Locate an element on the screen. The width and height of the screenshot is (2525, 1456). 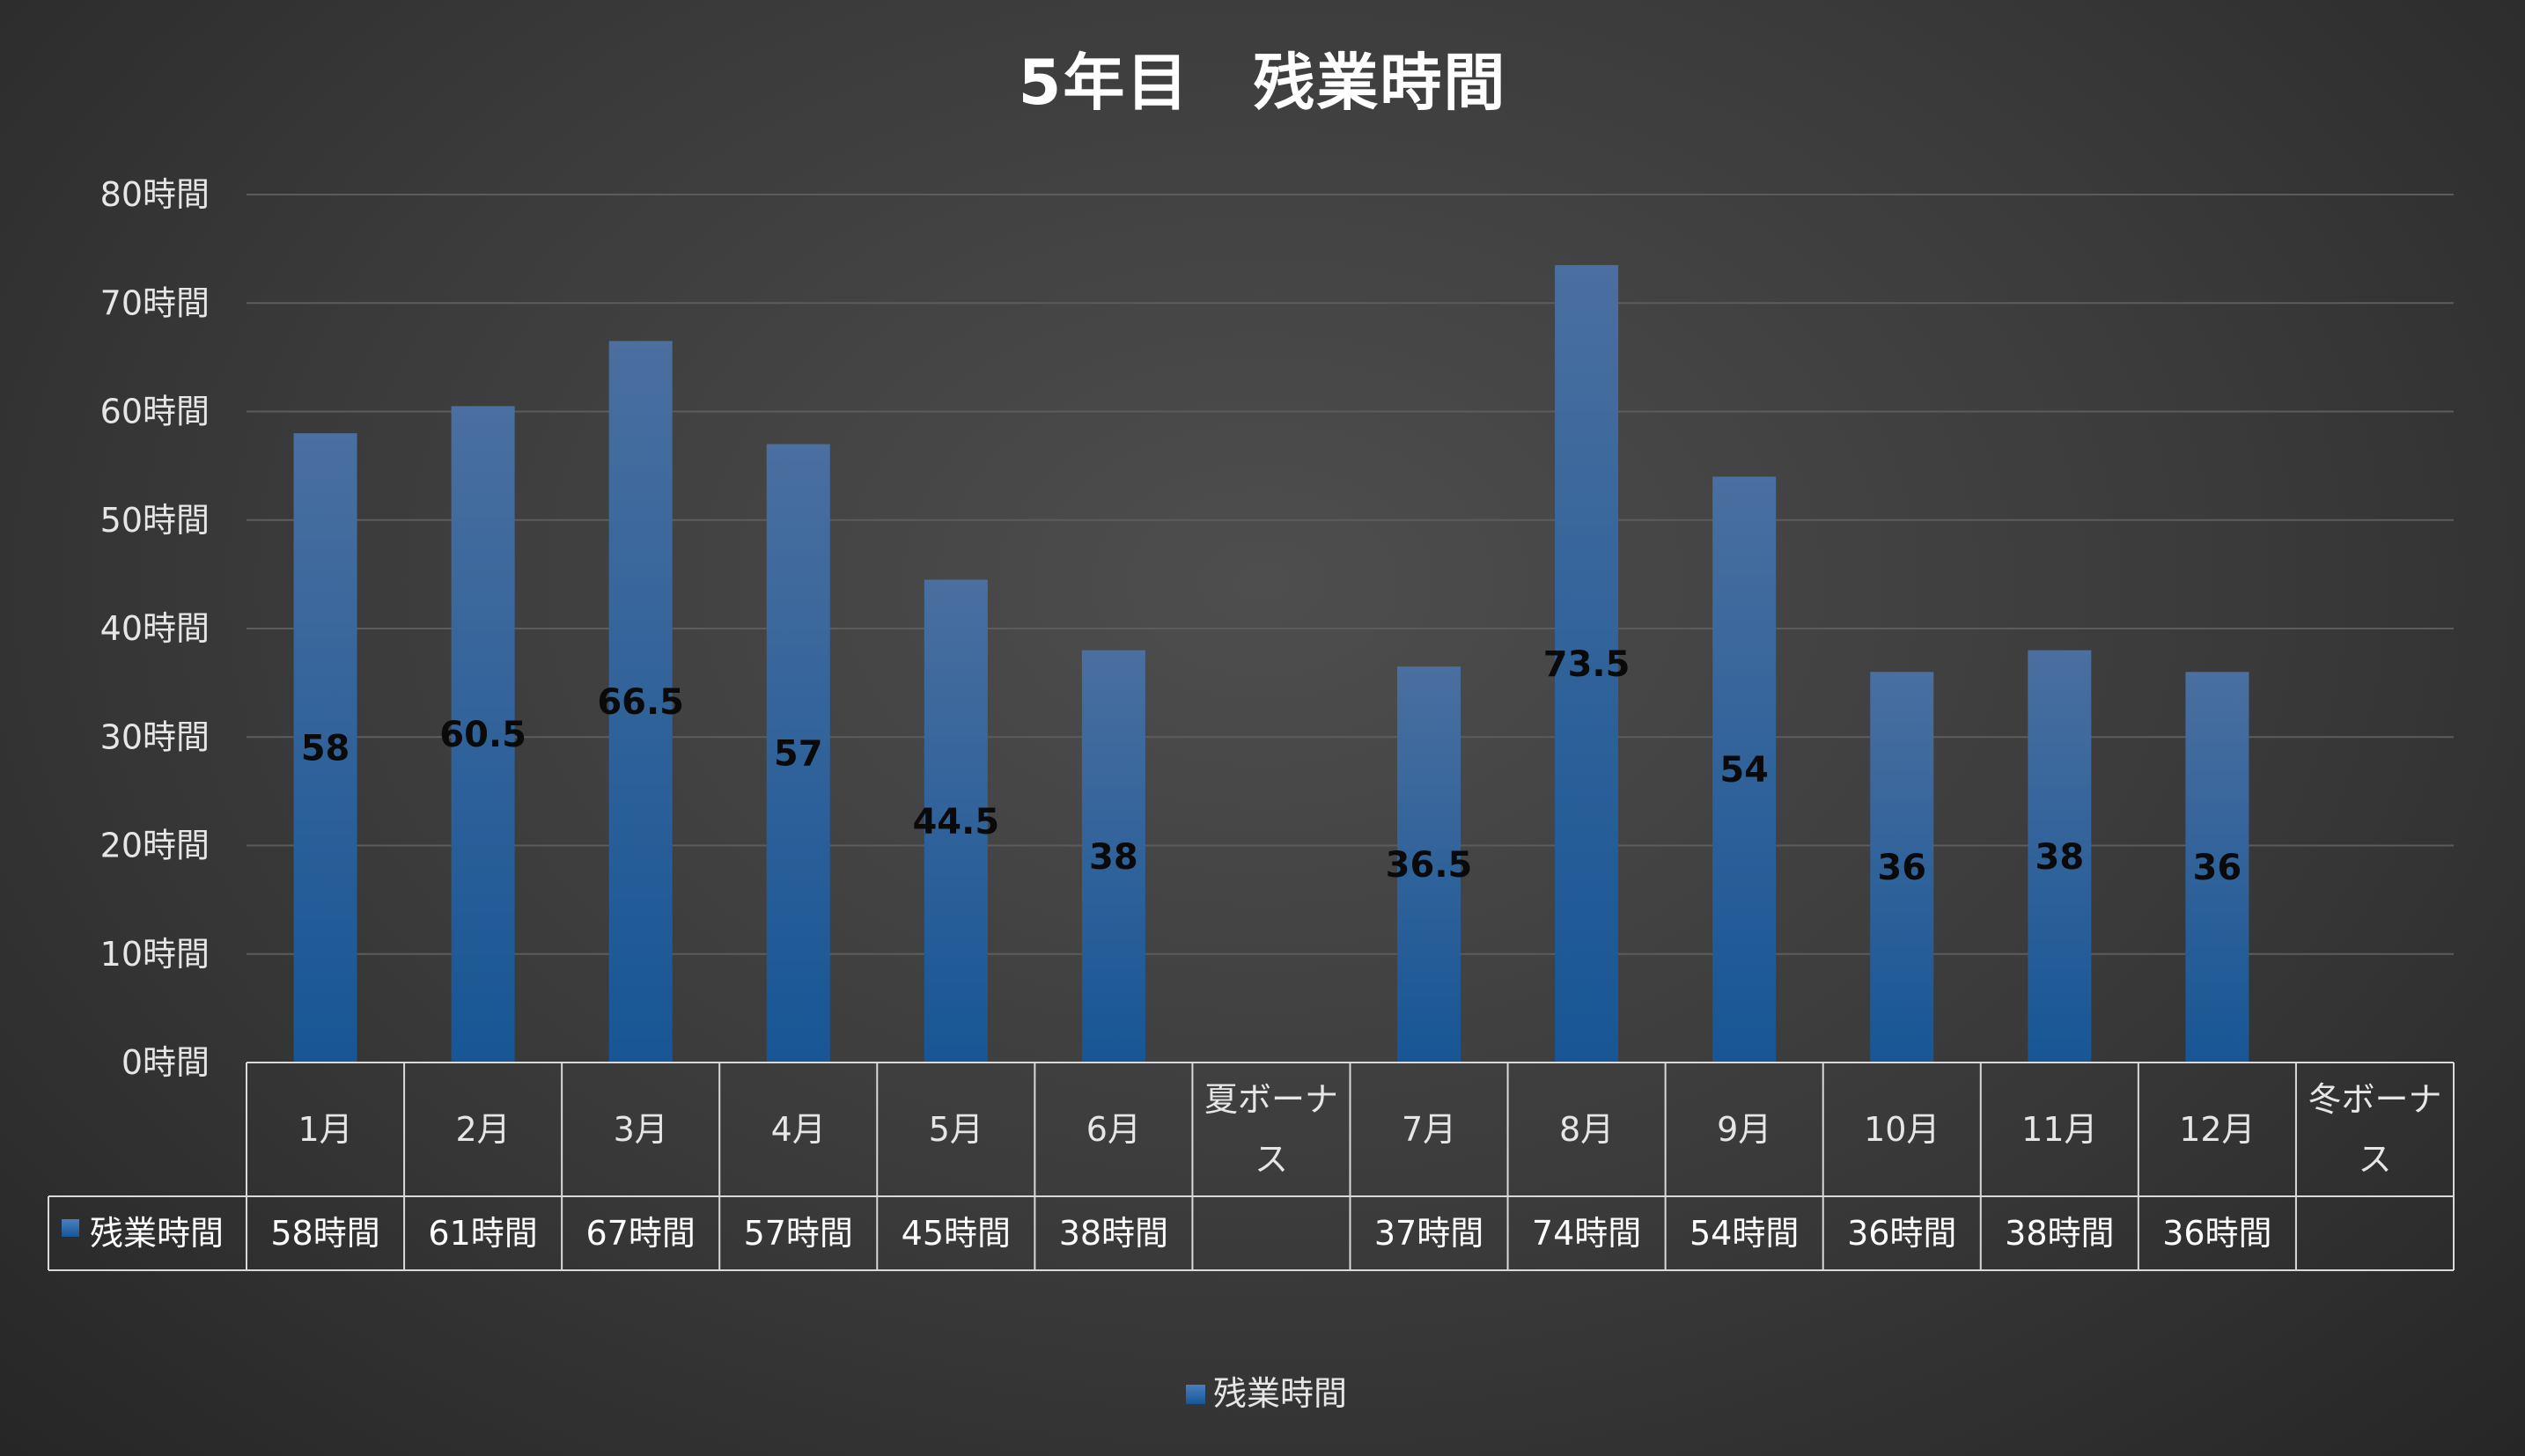
chart-title: 5年目 残業時間 is located at coordinates (1263, 83).